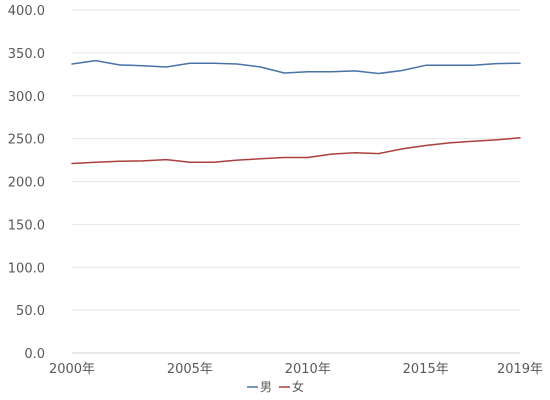 This screenshot has width=550, height=400. Describe the element at coordinates (26, 54) in the screenshot. I see `y-tick-label: 350.0` at that location.